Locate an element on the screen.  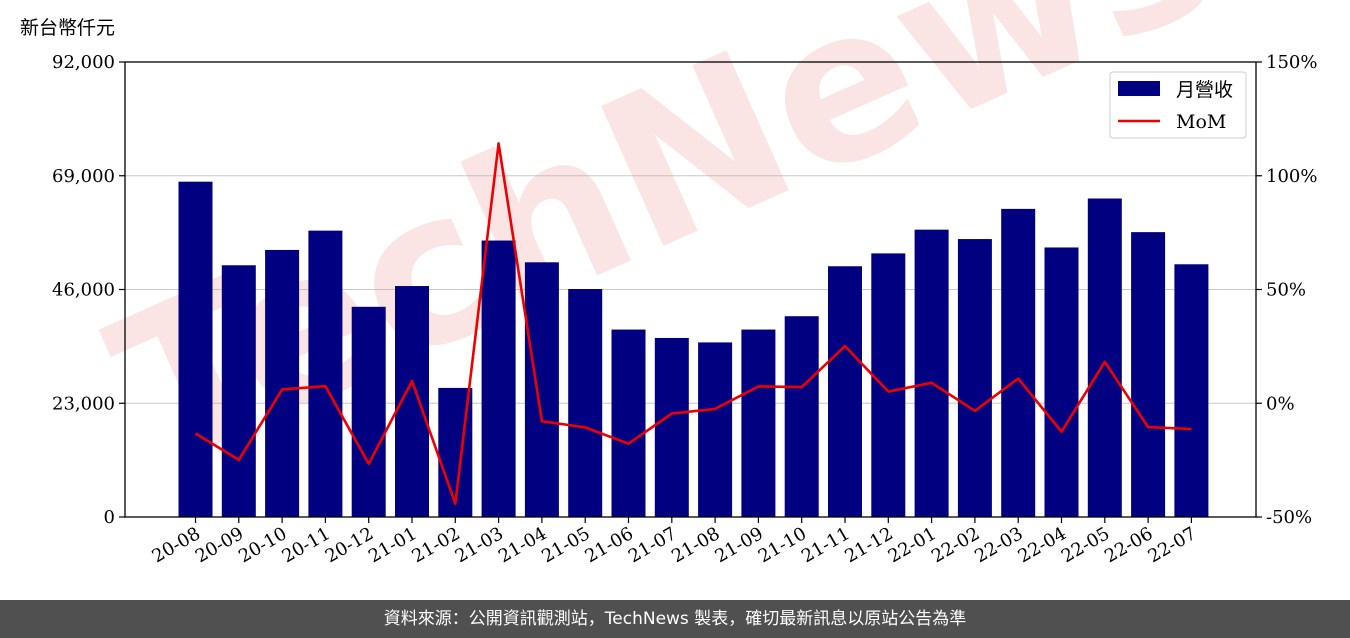
x-tick-label-22-05: 22-05 is located at coordinates (1085, 545).